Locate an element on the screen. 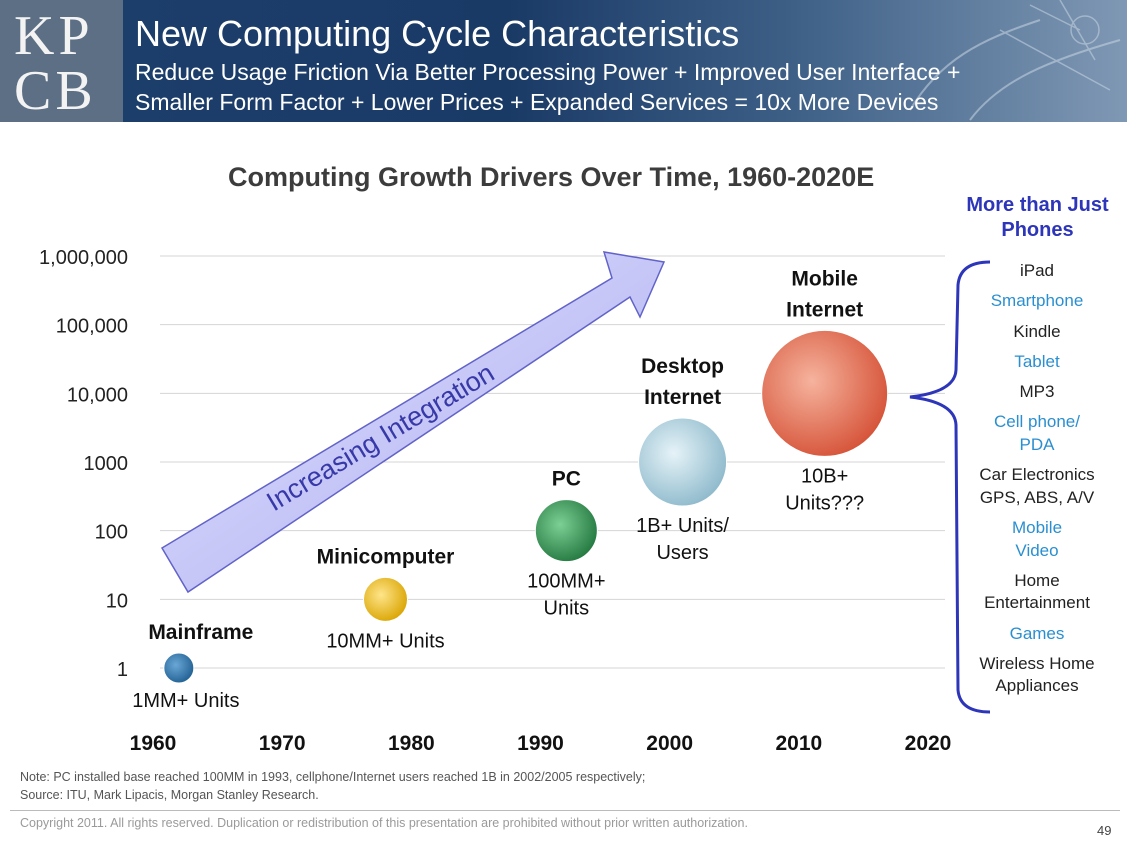 Image resolution: width=1127 pixels, height=844 pixels. x-tick-label: 1990 is located at coordinates (540, 743).